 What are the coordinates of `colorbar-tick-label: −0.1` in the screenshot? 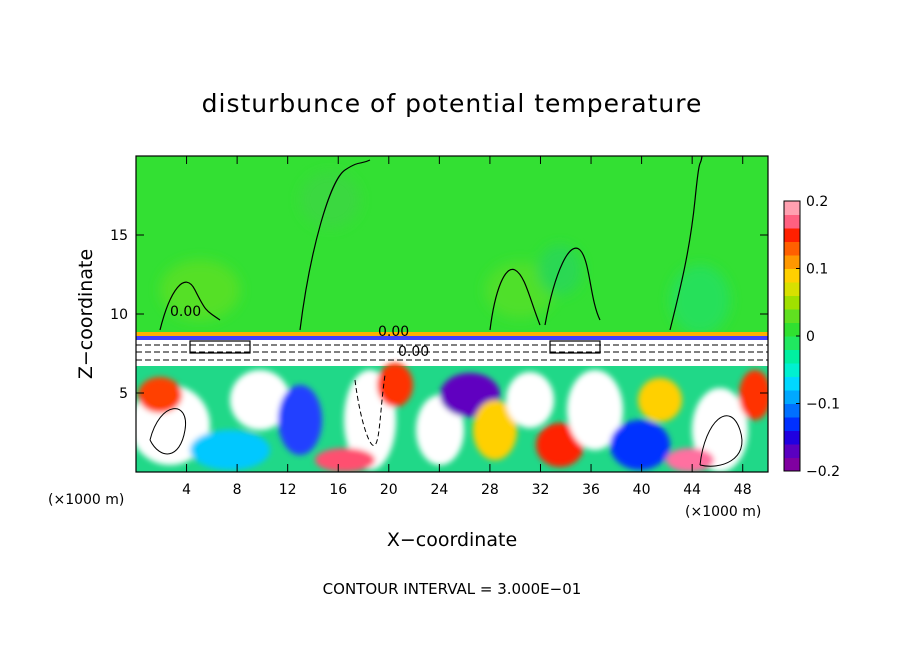 It's located at (823, 405).